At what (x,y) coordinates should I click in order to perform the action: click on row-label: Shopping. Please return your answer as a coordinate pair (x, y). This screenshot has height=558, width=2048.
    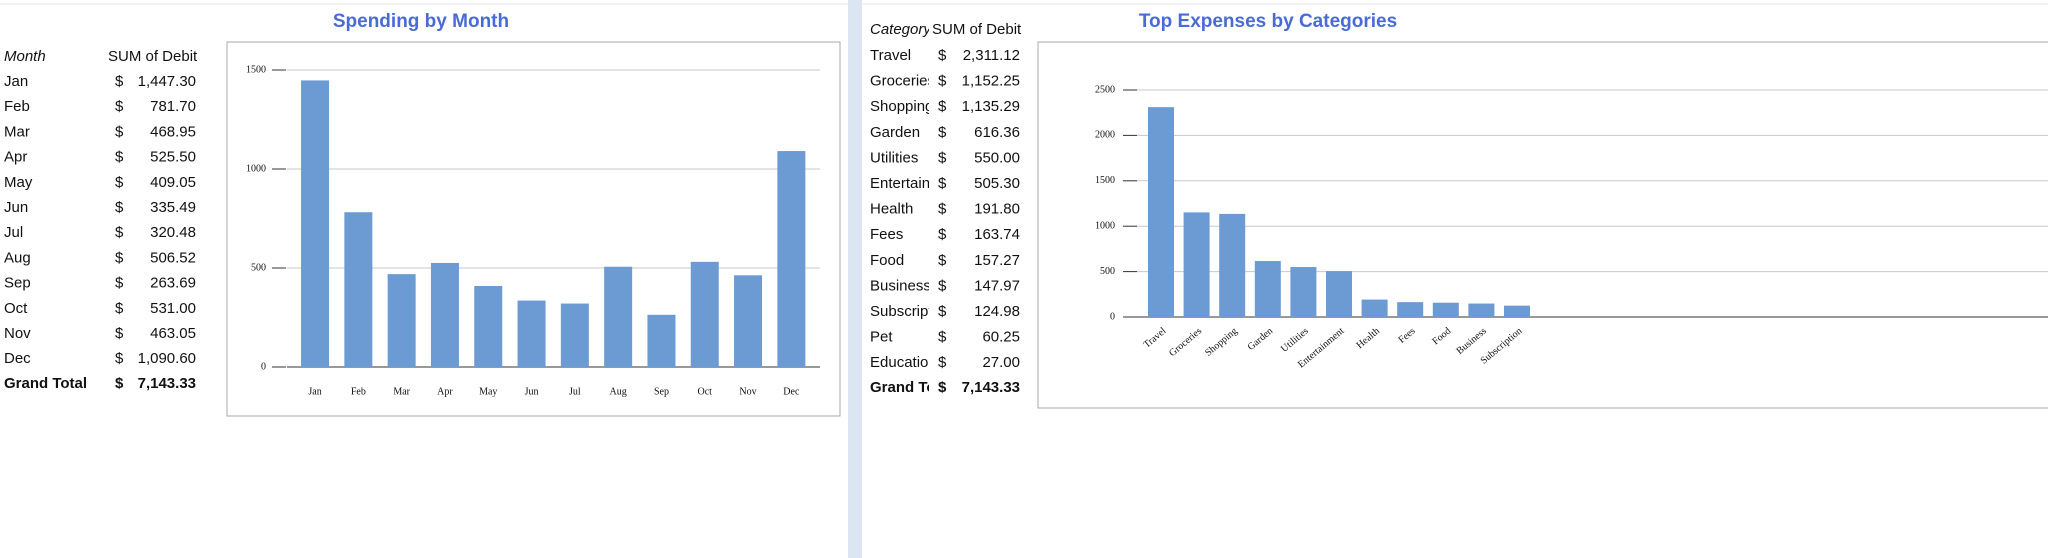
    Looking at the image, I should click on (901, 106).